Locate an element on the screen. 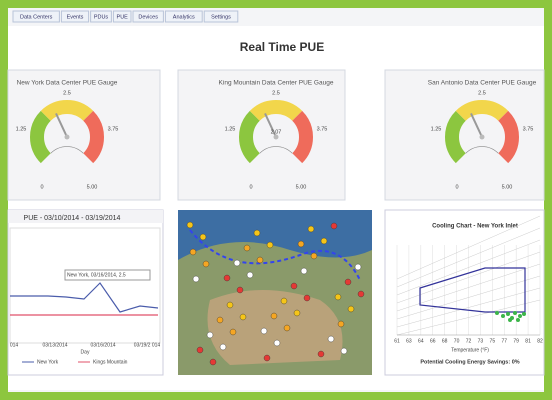 The width and height of the screenshot is (552, 400). footer: Potential Cooling Energy Savings: 0% is located at coordinates (469, 362).